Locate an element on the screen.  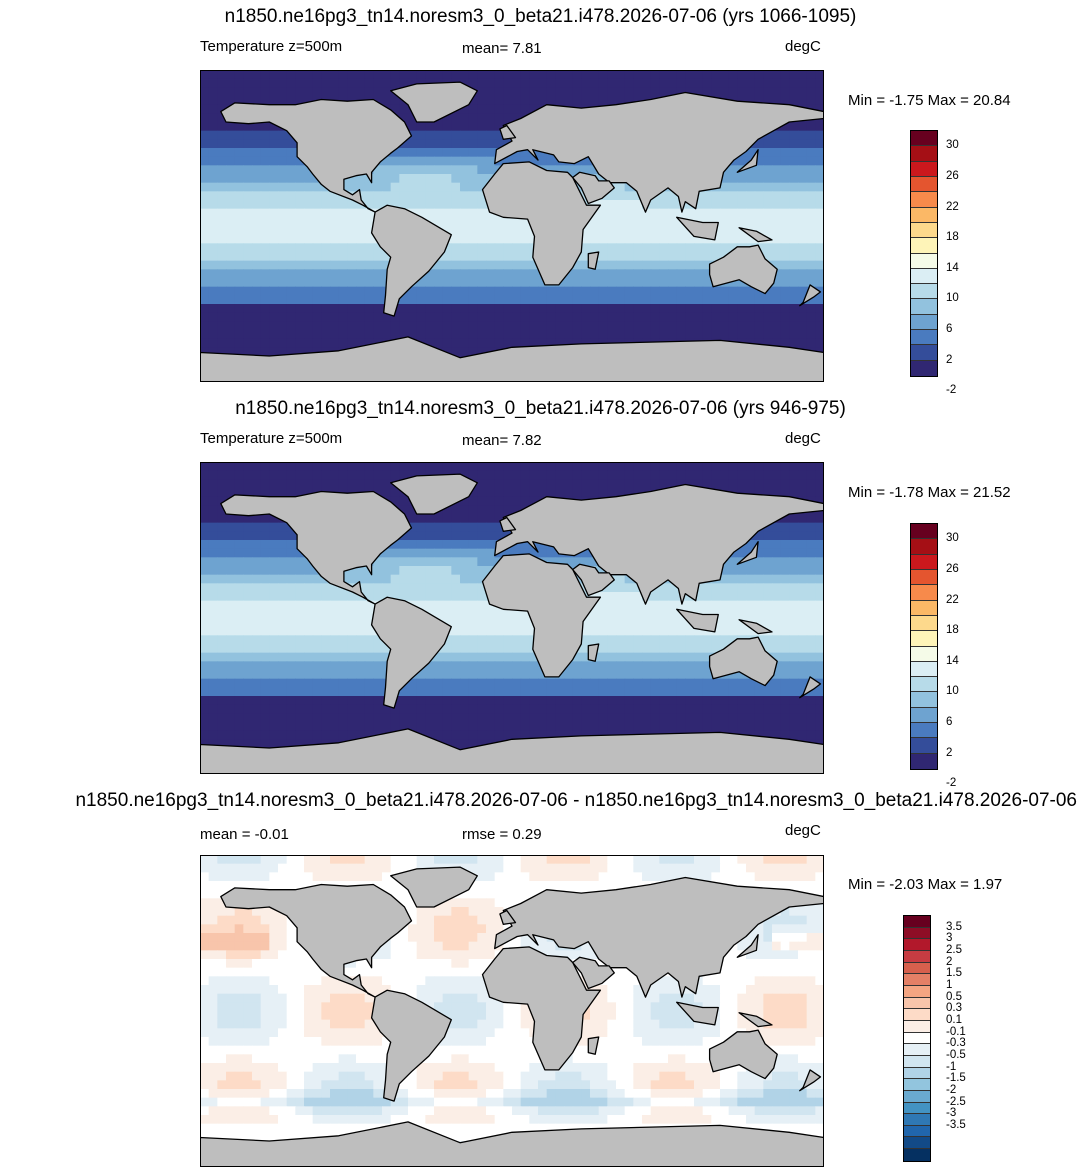
colorbar-swatch is located at coordinates (924, 230).